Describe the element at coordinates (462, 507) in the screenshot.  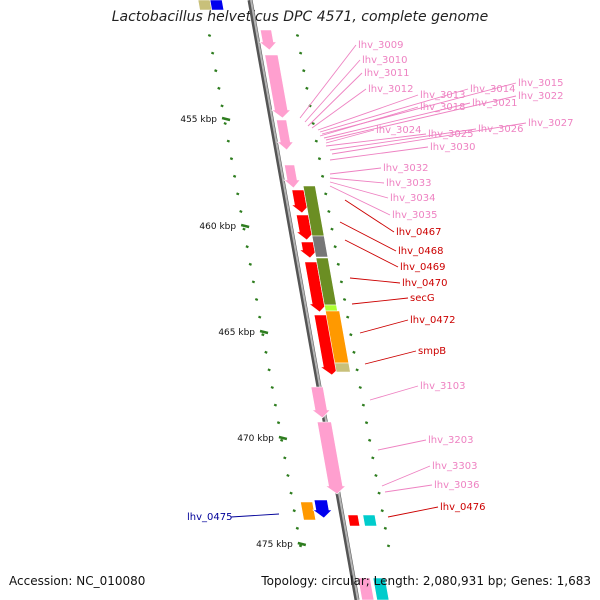
I see `gene-label: lhv_0476` at that location.